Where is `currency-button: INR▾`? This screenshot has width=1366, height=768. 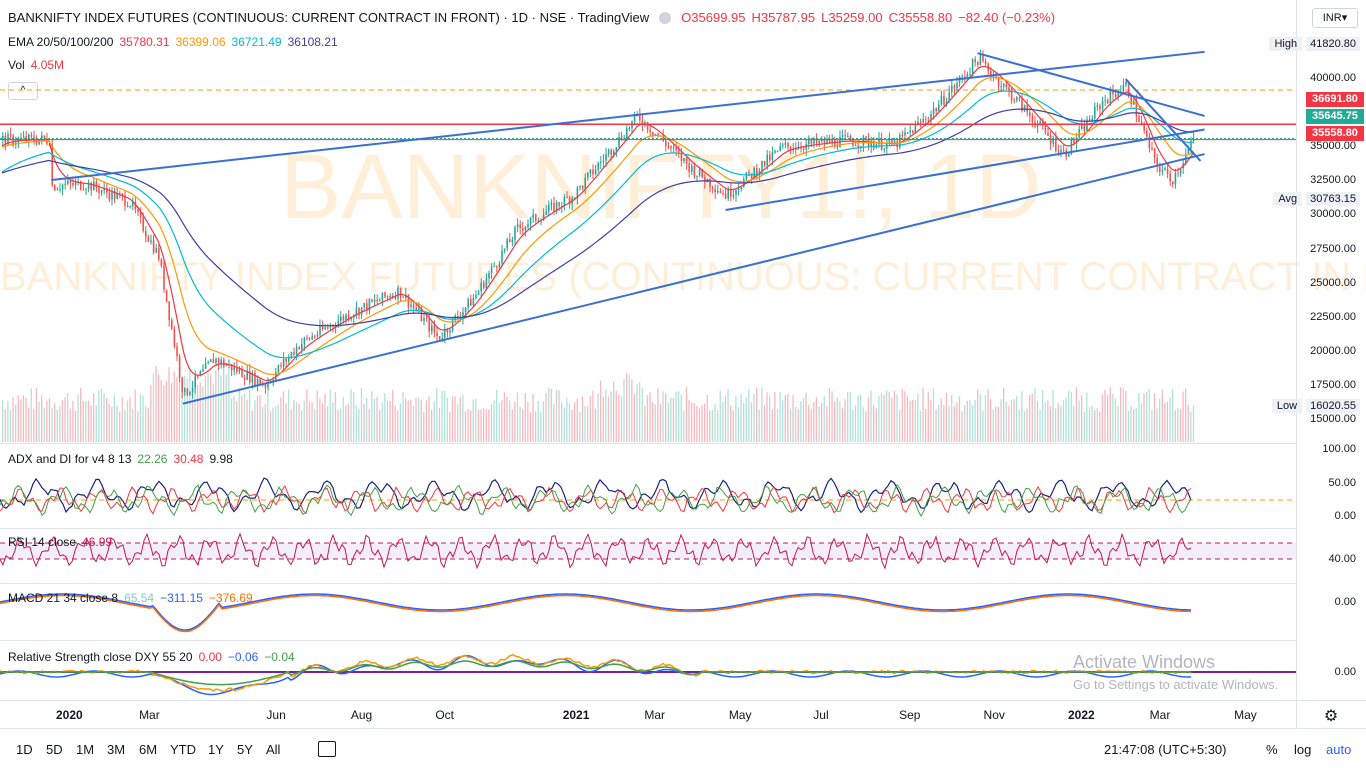 currency-button: INR▾ is located at coordinates (1335, 18).